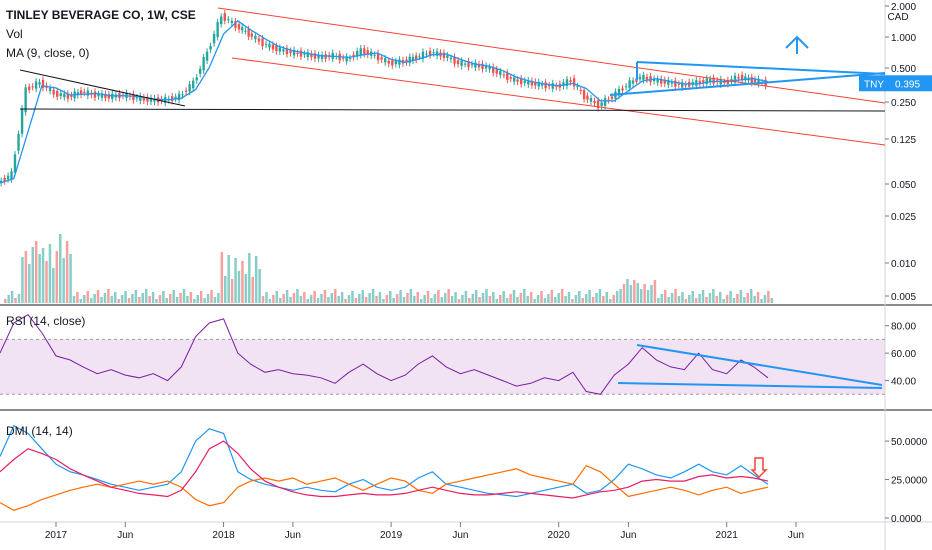 This screenshot has height=550, width=932. I want to click on currency-label: CAD, so click(897, 17).